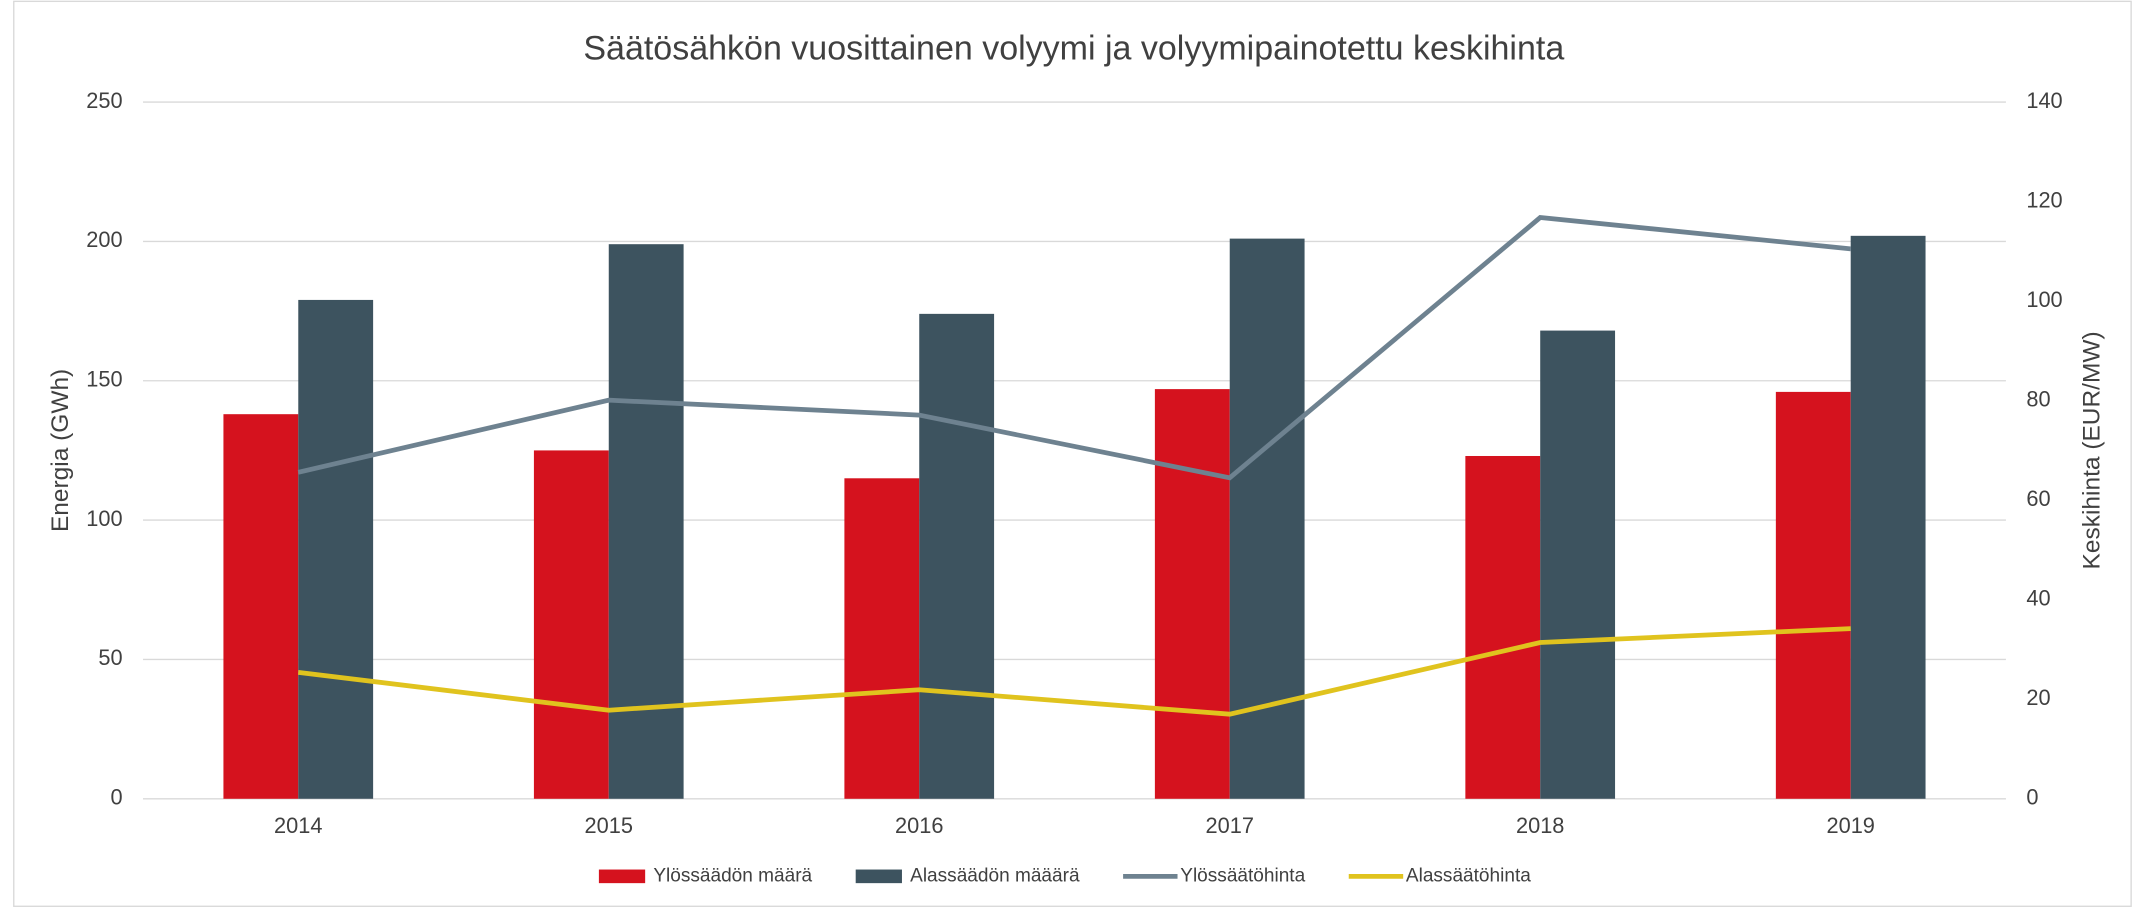  What do you see at coordinates (732, 875) in the screenshot?
I see `legend-label: Ylössäädön määrä` at bounding box center [732, 875].